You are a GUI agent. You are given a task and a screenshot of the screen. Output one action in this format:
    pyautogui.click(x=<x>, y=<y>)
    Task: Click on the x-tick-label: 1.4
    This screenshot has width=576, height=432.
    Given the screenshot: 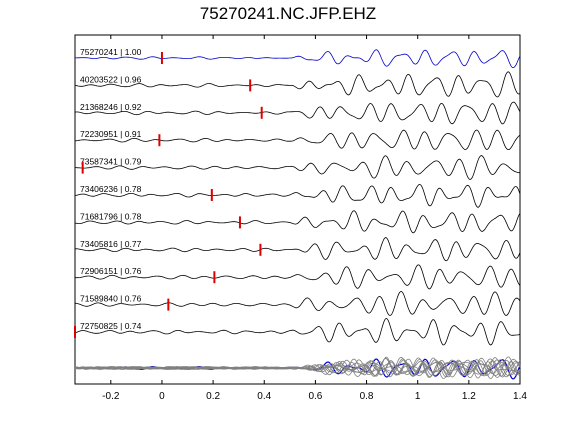 What is the action you would take?
    pyautogui.click(x=520, y=396)
    